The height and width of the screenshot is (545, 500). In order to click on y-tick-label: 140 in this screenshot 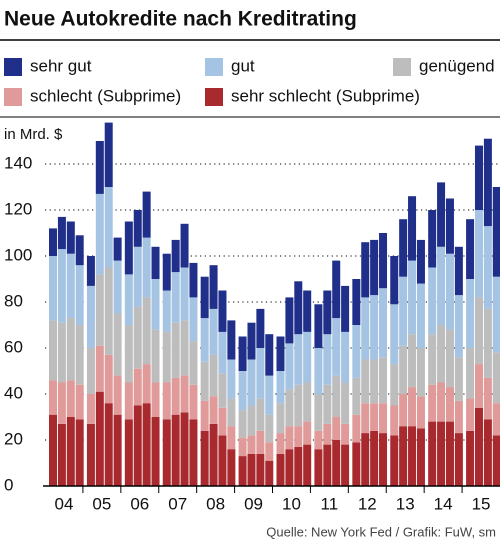, I will do `click(18, 162)`.